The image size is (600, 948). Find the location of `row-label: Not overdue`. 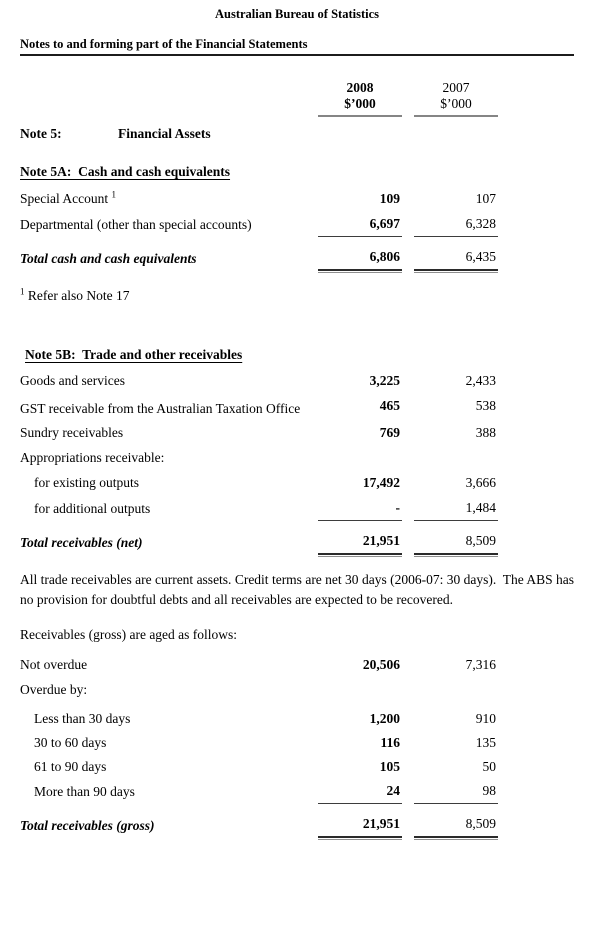

row-label: Not overdue is located at coordinates (54, 664).